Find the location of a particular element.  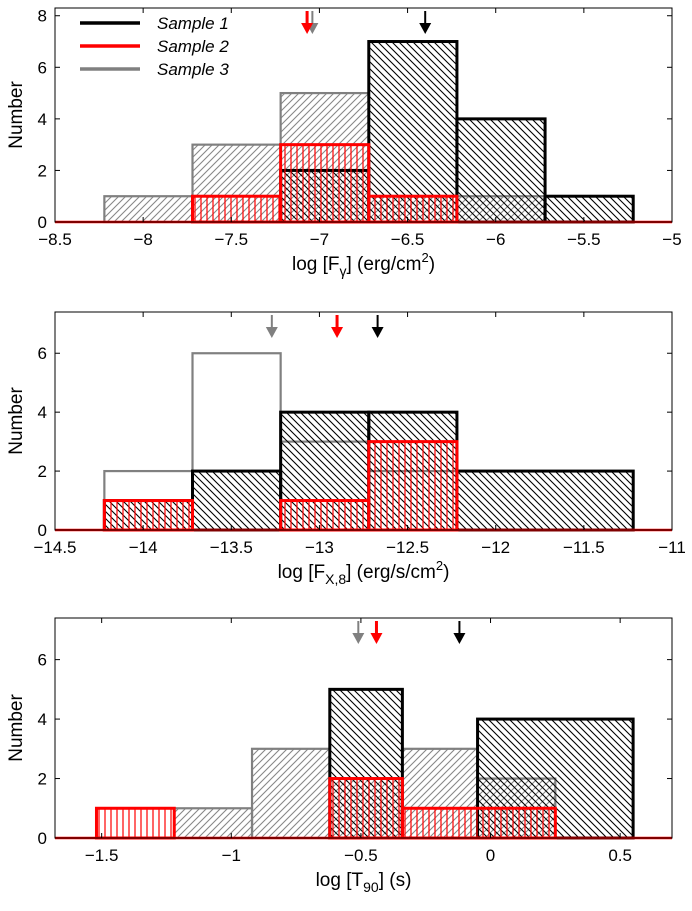

x-tick-label: −12 is located at coordinates (495, 547).